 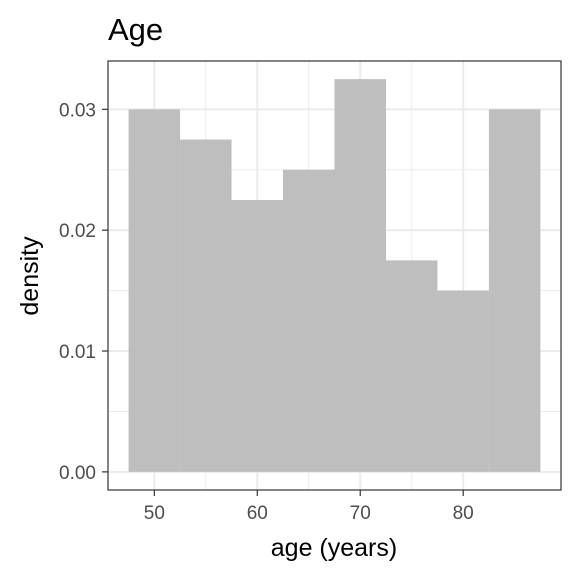 What do you see at coordinates (77, 110) in the screenshot?
I see `y-tick-label: 0.03` at bounding box center [77, 110].